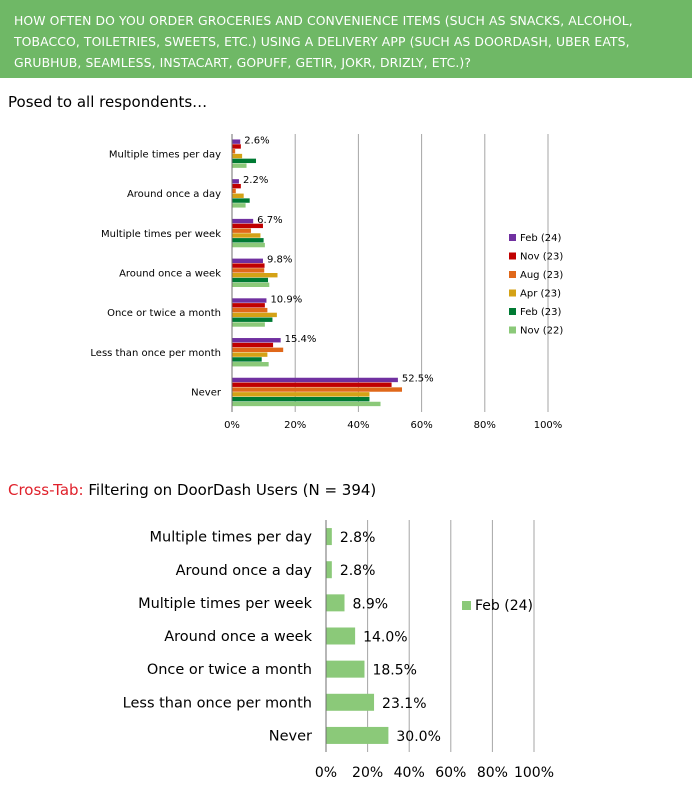  I want to click on chart1-x-tick-label: 100%, so click(548, 425).